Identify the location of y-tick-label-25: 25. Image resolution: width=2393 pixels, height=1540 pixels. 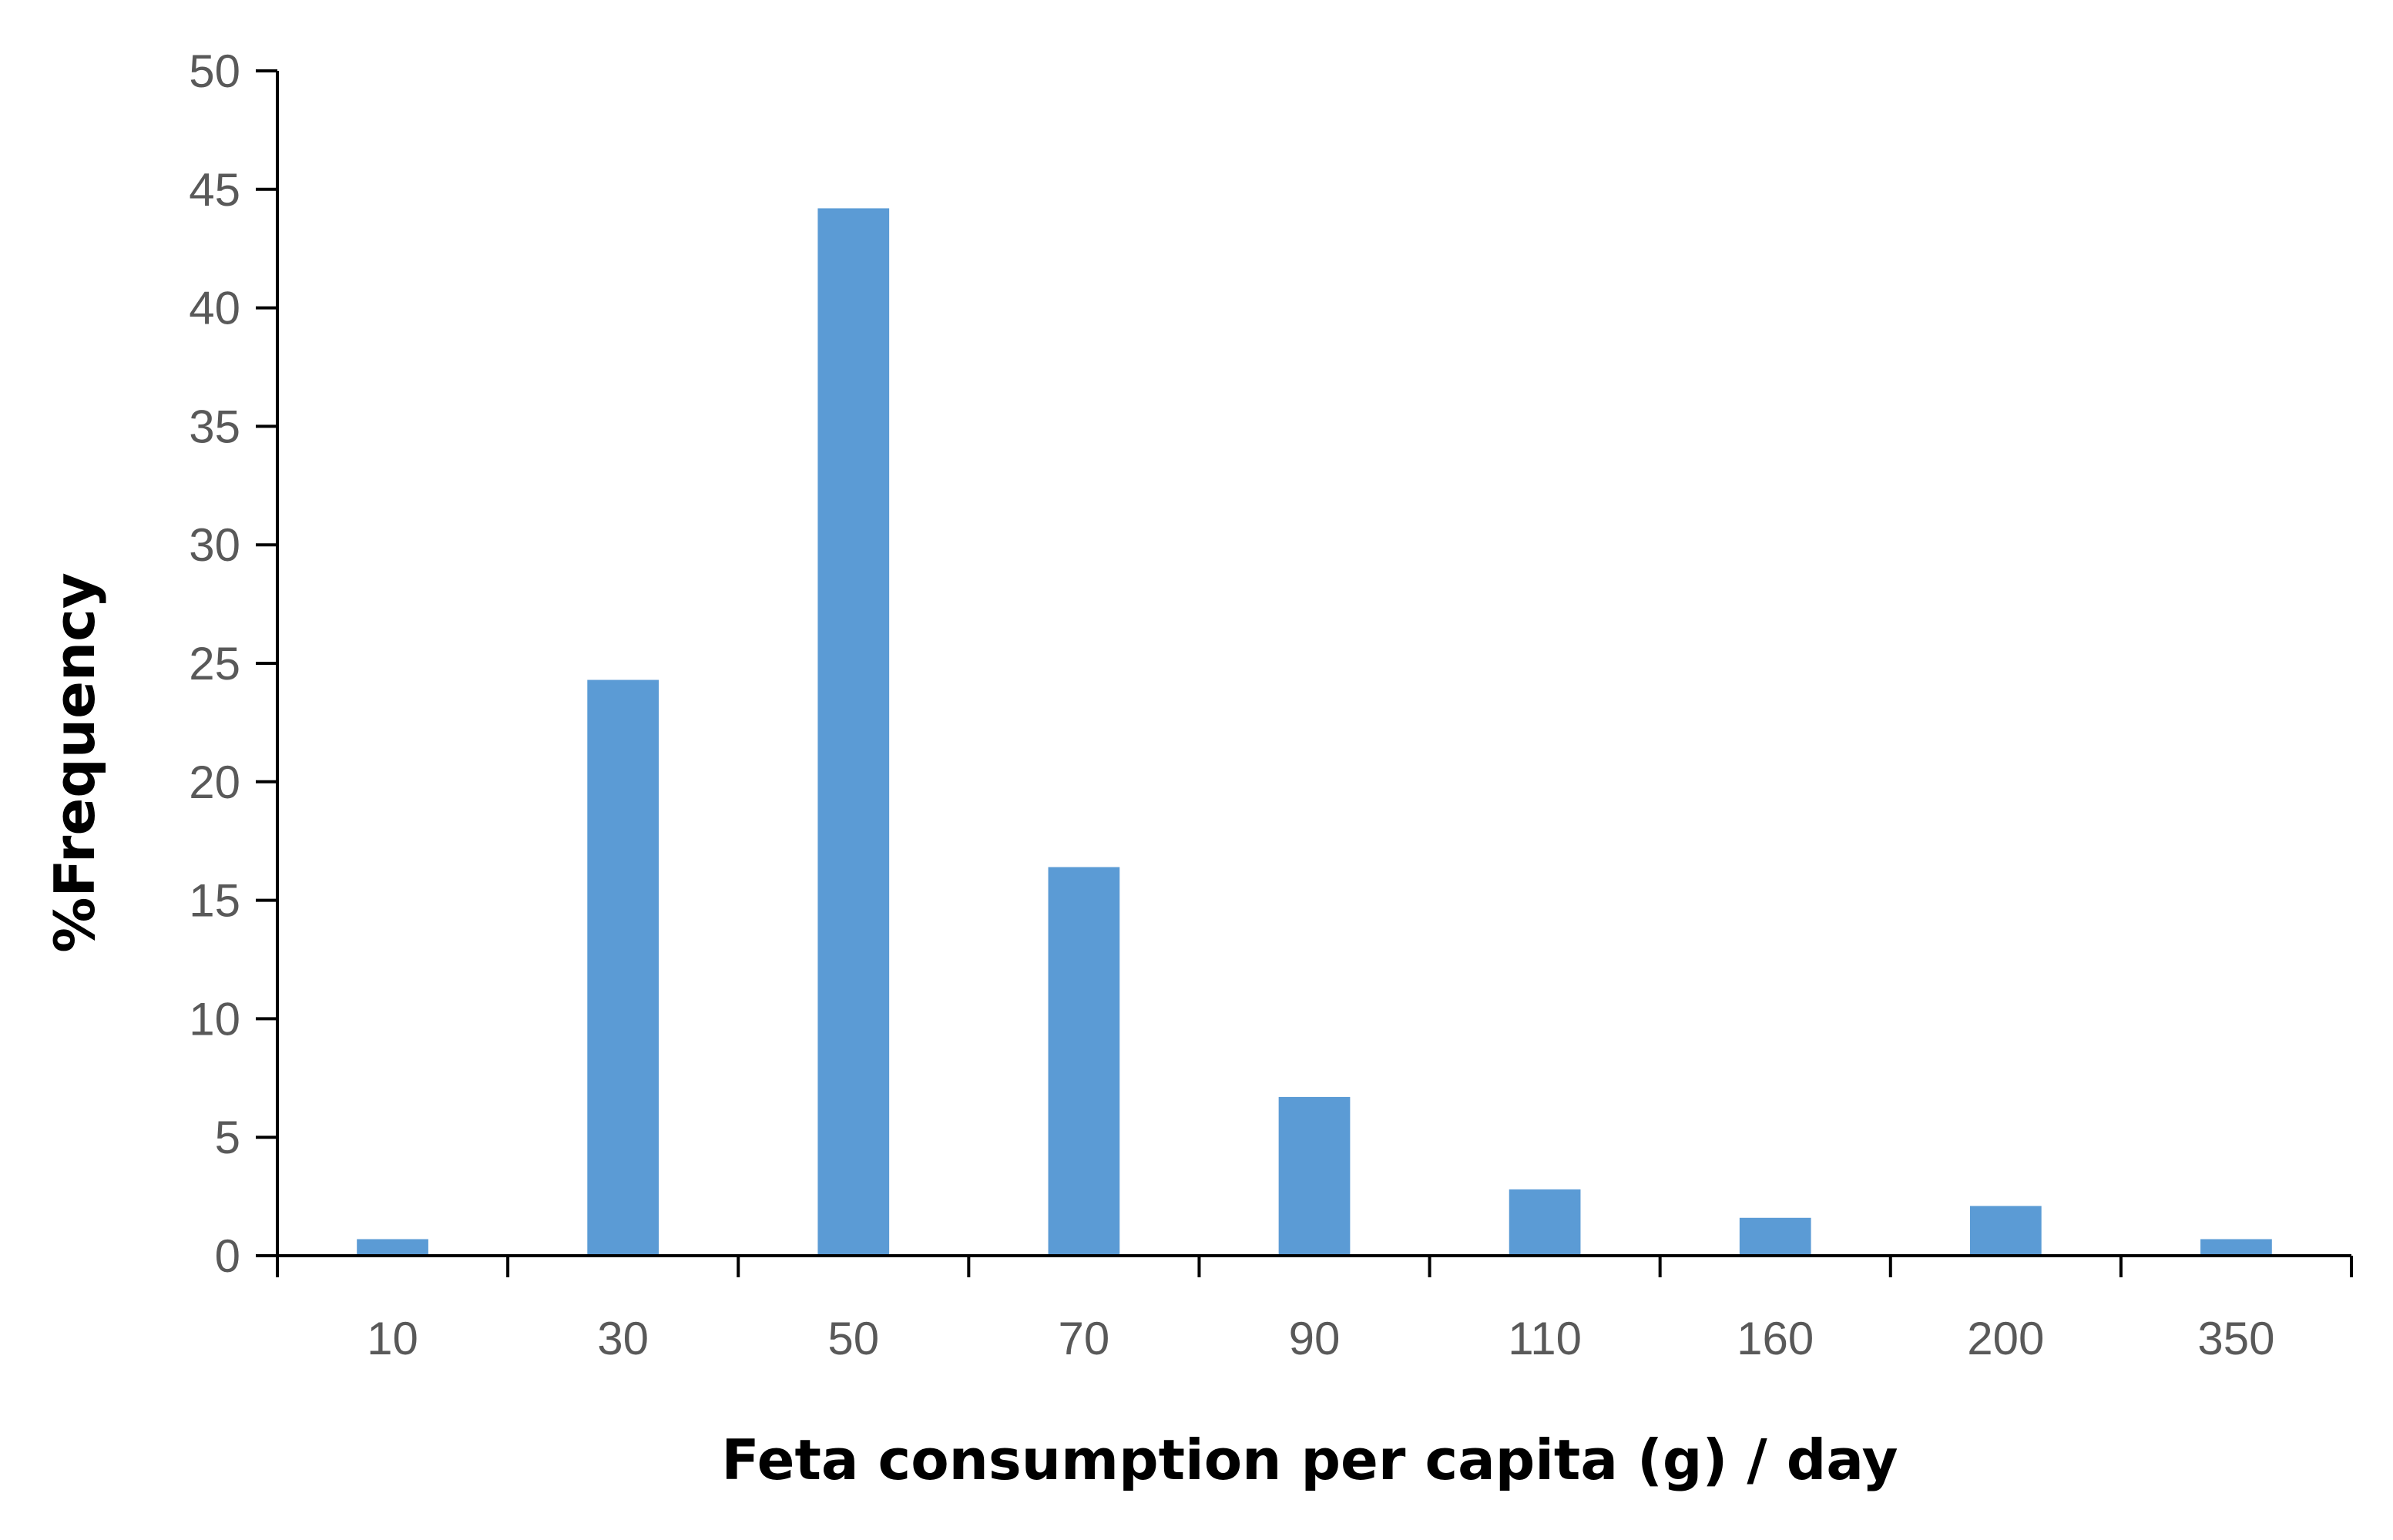
(214, 663).